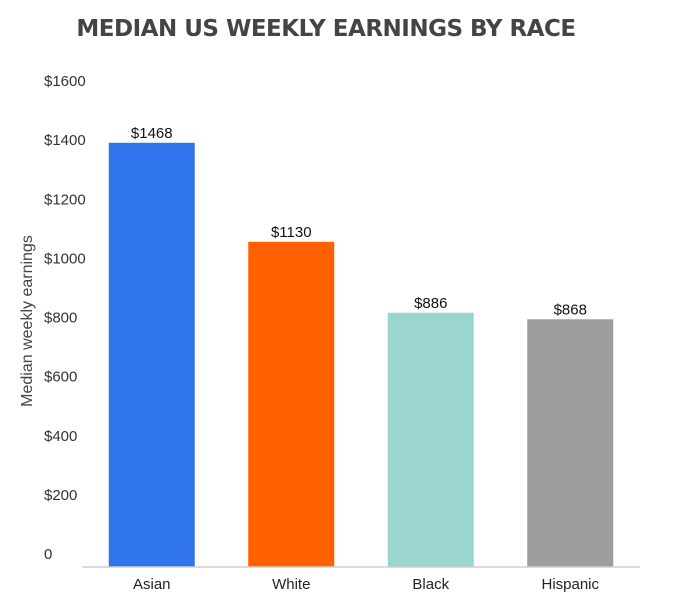  Describe the element at coordinates (27, 321) in the screenshot. I see `y-axis-label: Median weekly earnings` at that location.